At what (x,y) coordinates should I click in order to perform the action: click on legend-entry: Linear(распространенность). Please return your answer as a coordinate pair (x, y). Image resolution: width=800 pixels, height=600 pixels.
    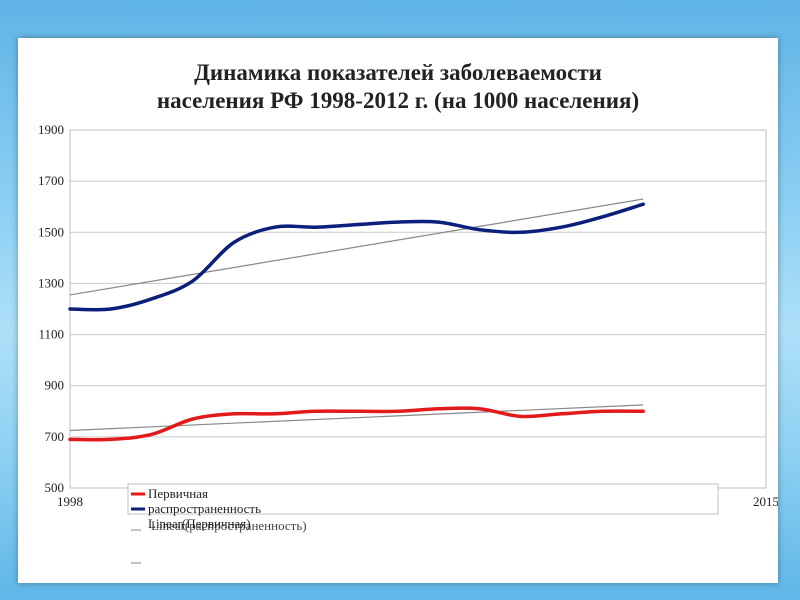
    Looking at the image, I should click on (229, 525).